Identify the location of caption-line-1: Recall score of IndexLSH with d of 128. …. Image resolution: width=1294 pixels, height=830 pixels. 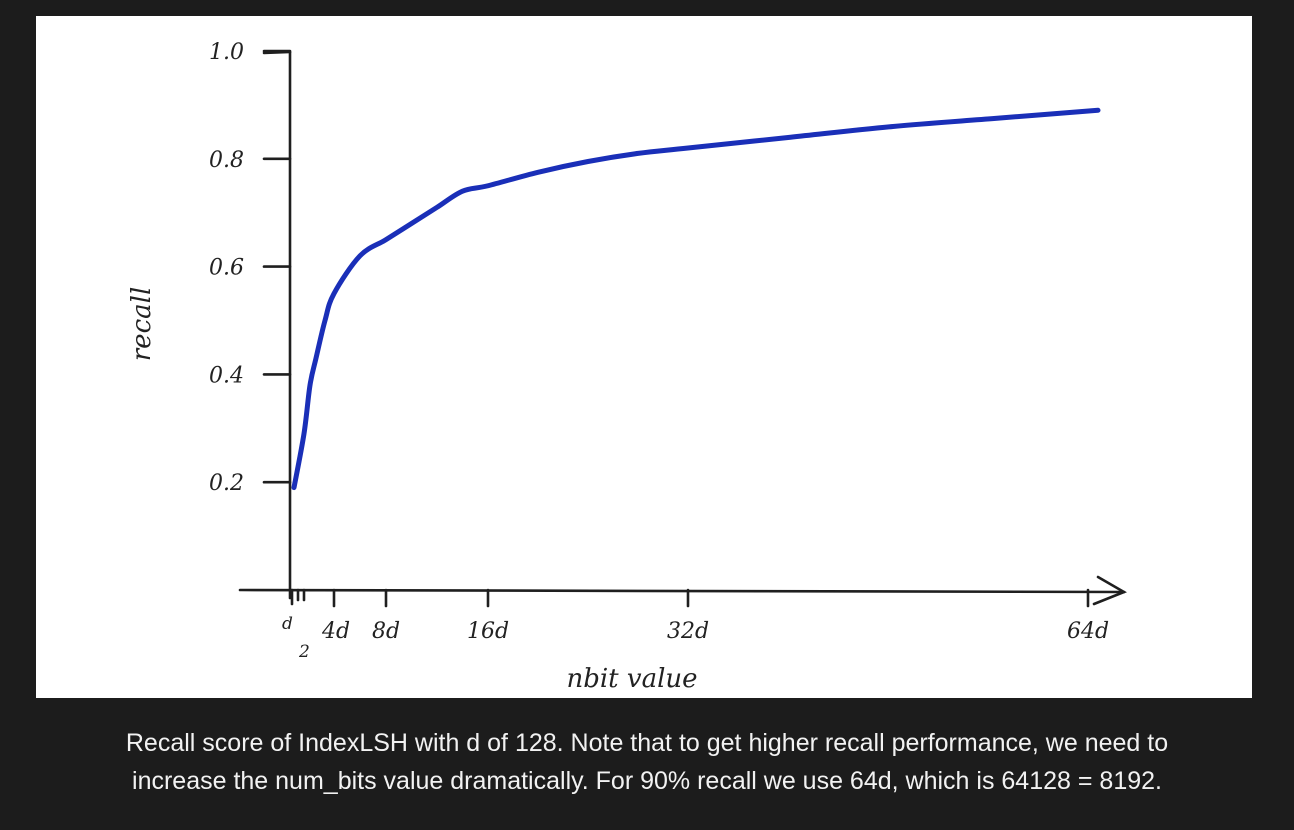
(647, 743).